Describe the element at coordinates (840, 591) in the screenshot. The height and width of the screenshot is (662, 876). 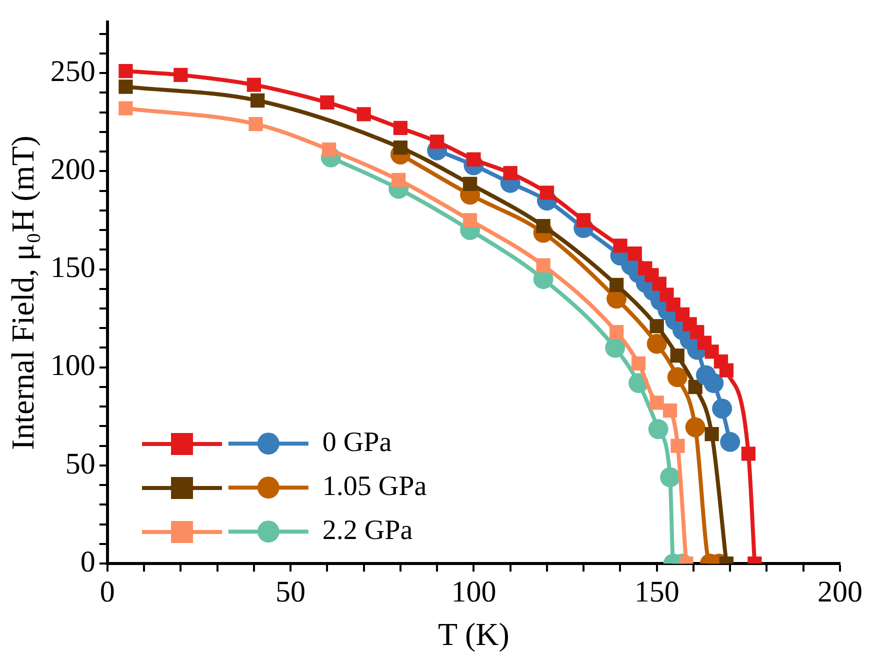
I see `x-tick-label: 200` at that location.